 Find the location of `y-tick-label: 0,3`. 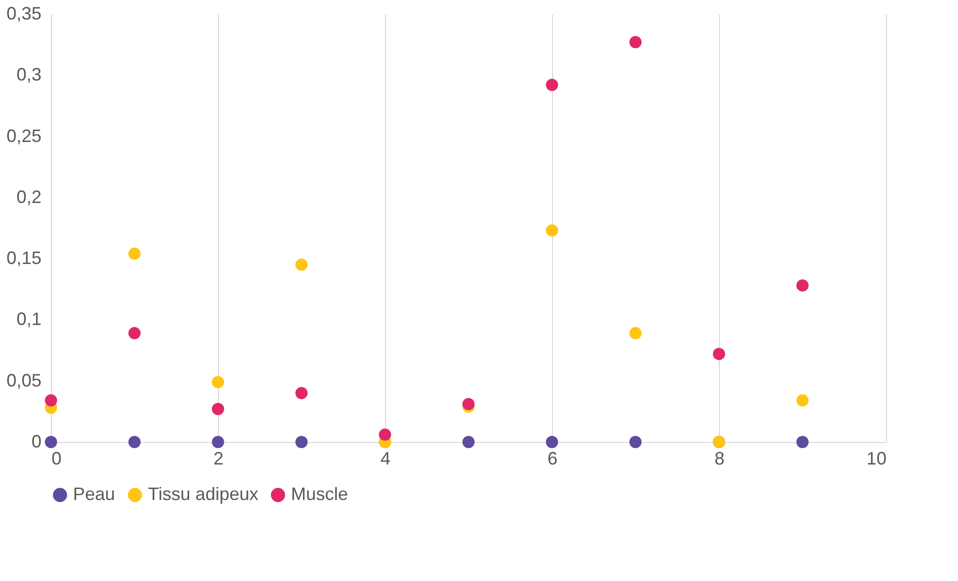

y-tick-label: 0,3 is located at coordinates (29, 74).